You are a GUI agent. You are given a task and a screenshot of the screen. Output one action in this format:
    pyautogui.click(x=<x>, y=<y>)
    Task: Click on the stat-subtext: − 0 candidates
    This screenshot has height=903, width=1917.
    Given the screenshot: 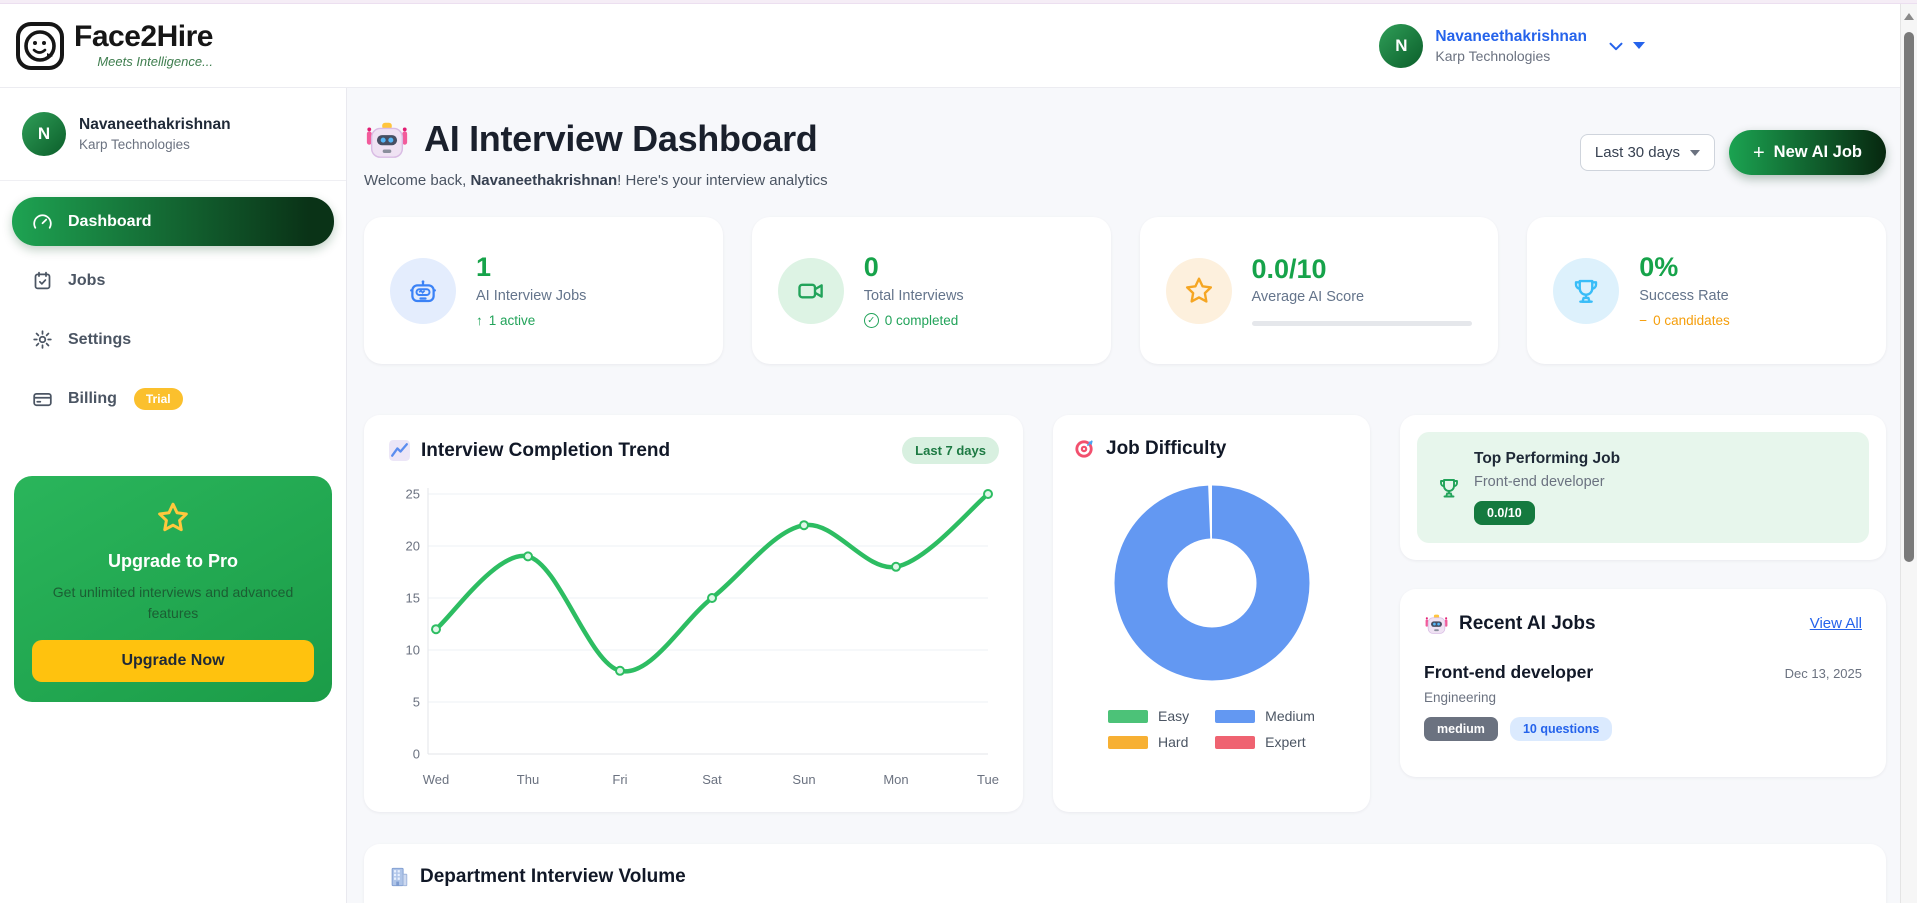 What is the action you would take?
    pyautogui.click(x=1684, y=320)
    